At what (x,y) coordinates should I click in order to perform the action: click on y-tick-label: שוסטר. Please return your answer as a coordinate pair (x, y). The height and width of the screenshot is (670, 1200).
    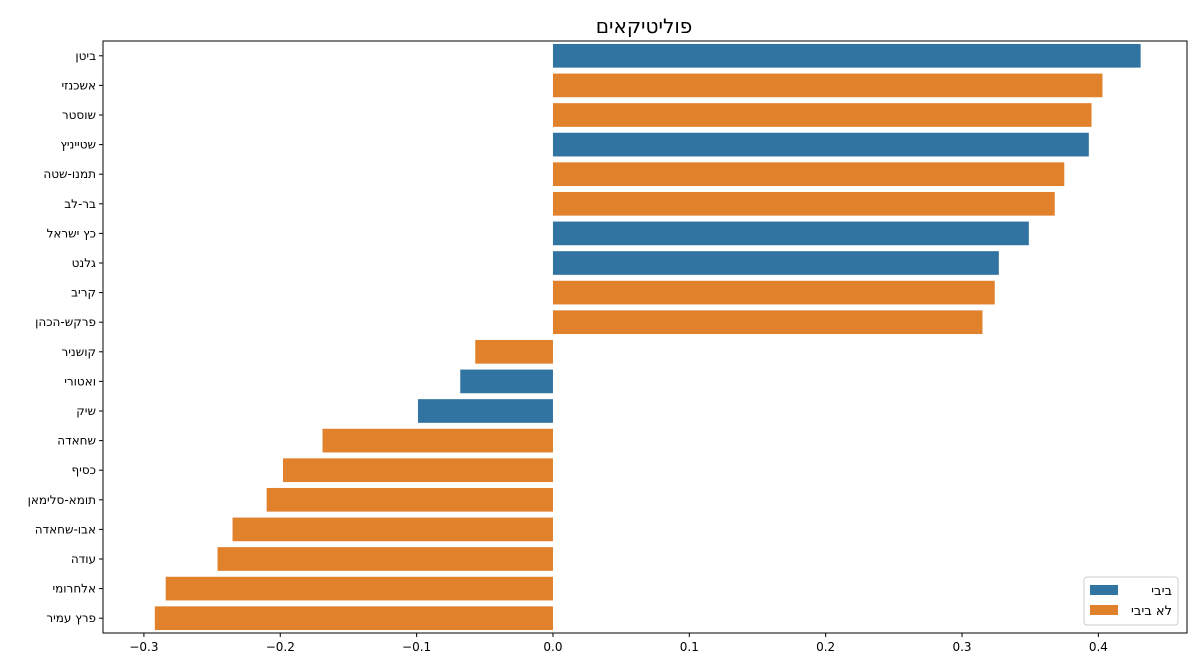
    Looking at the image, I should click on (79, 115).